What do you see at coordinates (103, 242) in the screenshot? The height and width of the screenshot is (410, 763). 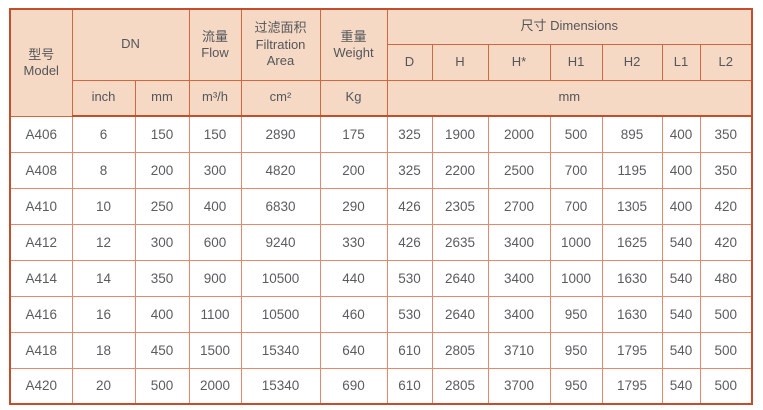 I see `value-cell: 12` at bounding box center [103, 242].